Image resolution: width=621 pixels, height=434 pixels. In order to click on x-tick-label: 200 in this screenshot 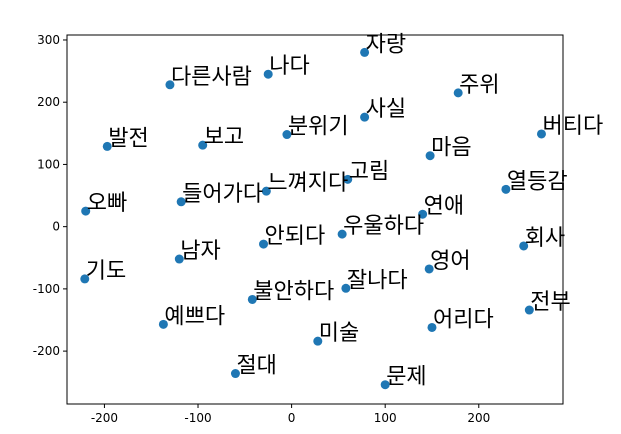, I will do `click(478, 418)`.